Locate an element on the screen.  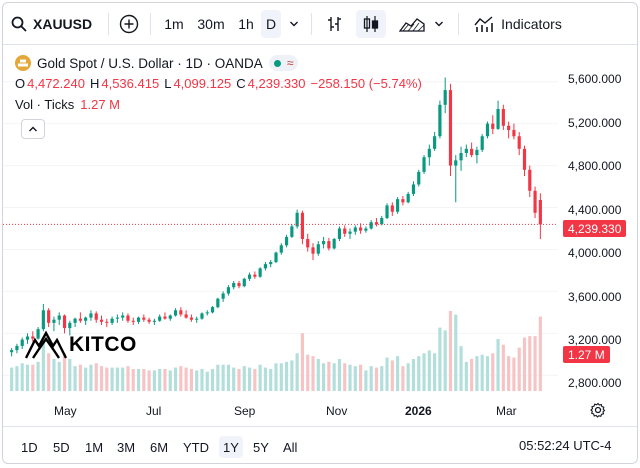
range-all: All is located at coordinates (290, 447).